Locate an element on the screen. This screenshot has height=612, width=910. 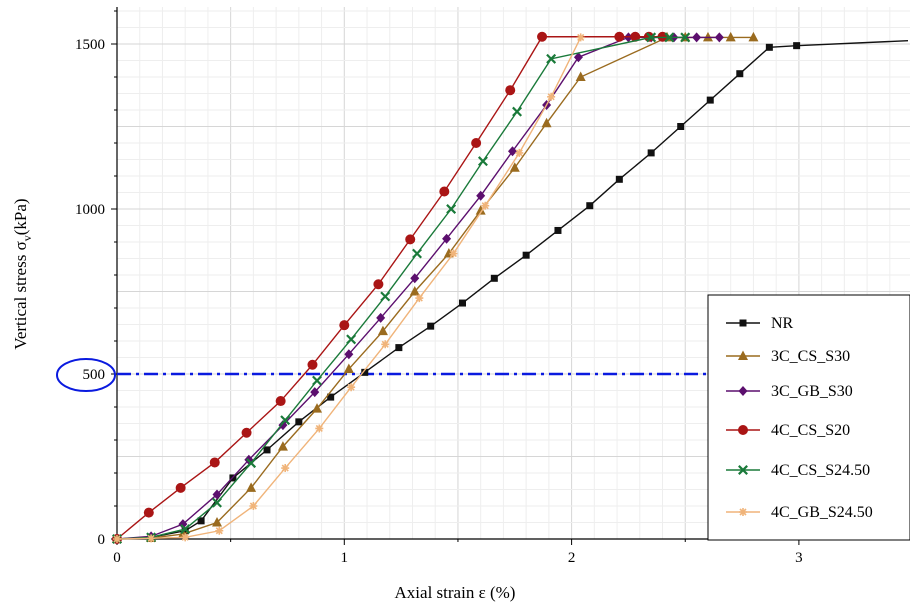
legend-box is located at coordinates (808, 417).